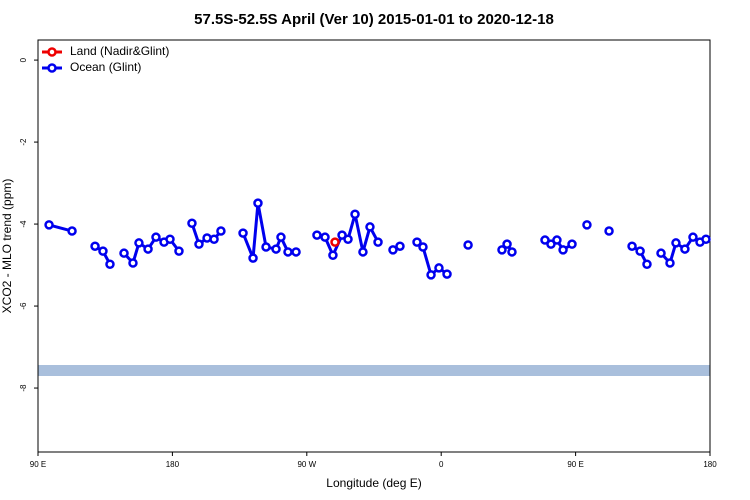 The image size is (750, 500). I want to click on x-axis-label: Longitude (deg E), so click(373, 483).